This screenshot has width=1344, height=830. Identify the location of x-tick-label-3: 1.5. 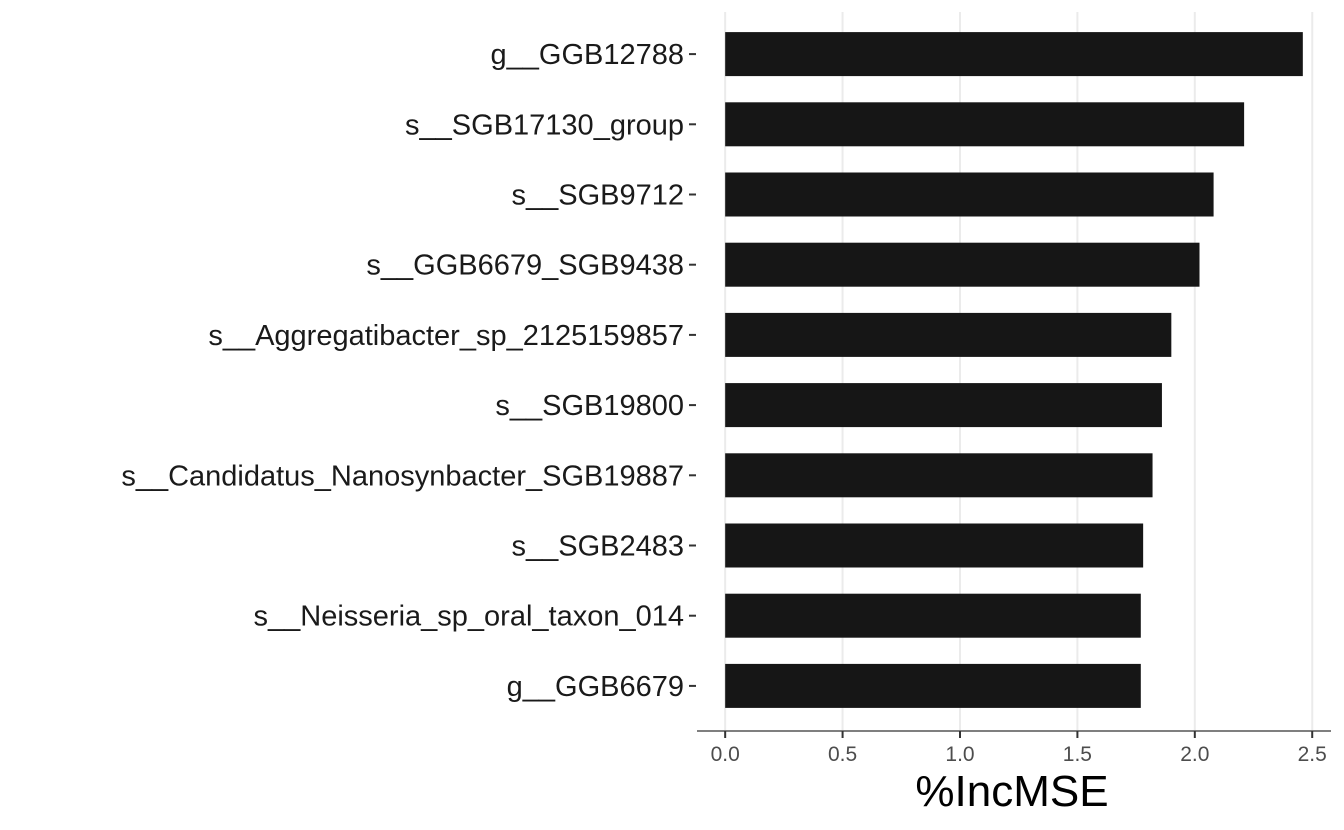
(1077, 754).